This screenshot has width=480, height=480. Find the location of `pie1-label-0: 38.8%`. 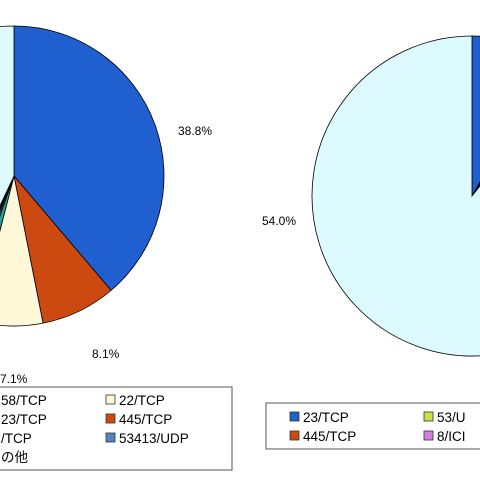

pie1-label-0: 38.8% is located at coordinates (195, 131).